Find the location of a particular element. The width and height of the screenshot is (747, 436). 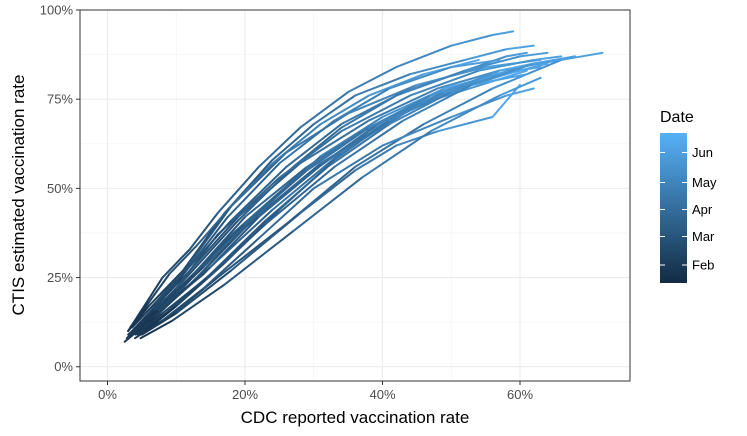

x-tick-label: 60% is located at coordinates (520, 394).